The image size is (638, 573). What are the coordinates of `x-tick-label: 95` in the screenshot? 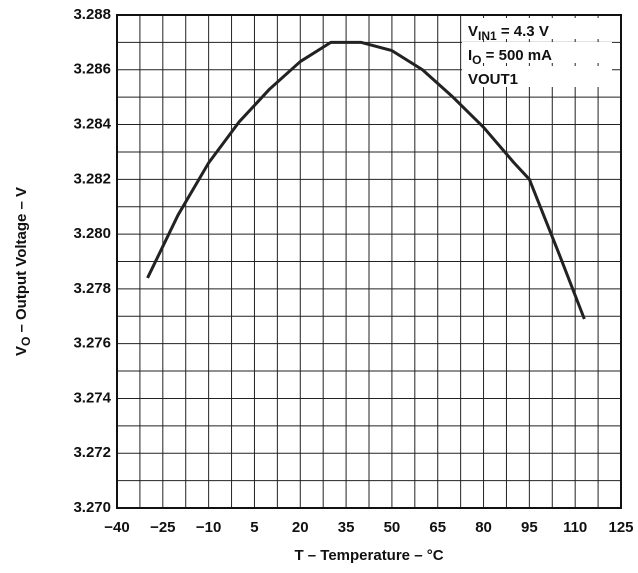 It's located at (529, 527).